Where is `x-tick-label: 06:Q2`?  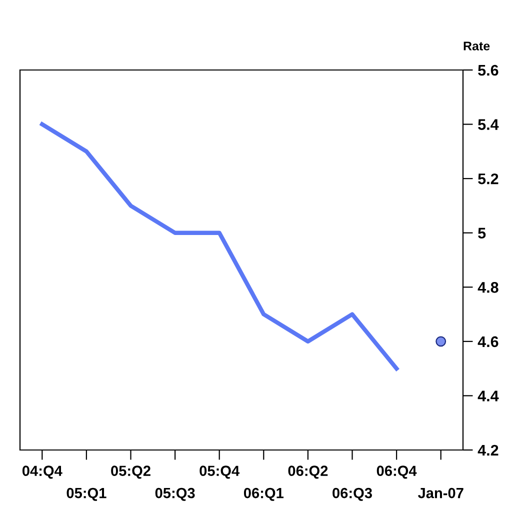 x-tick-label: 06:Q2 is located at coordinates (308, 472).